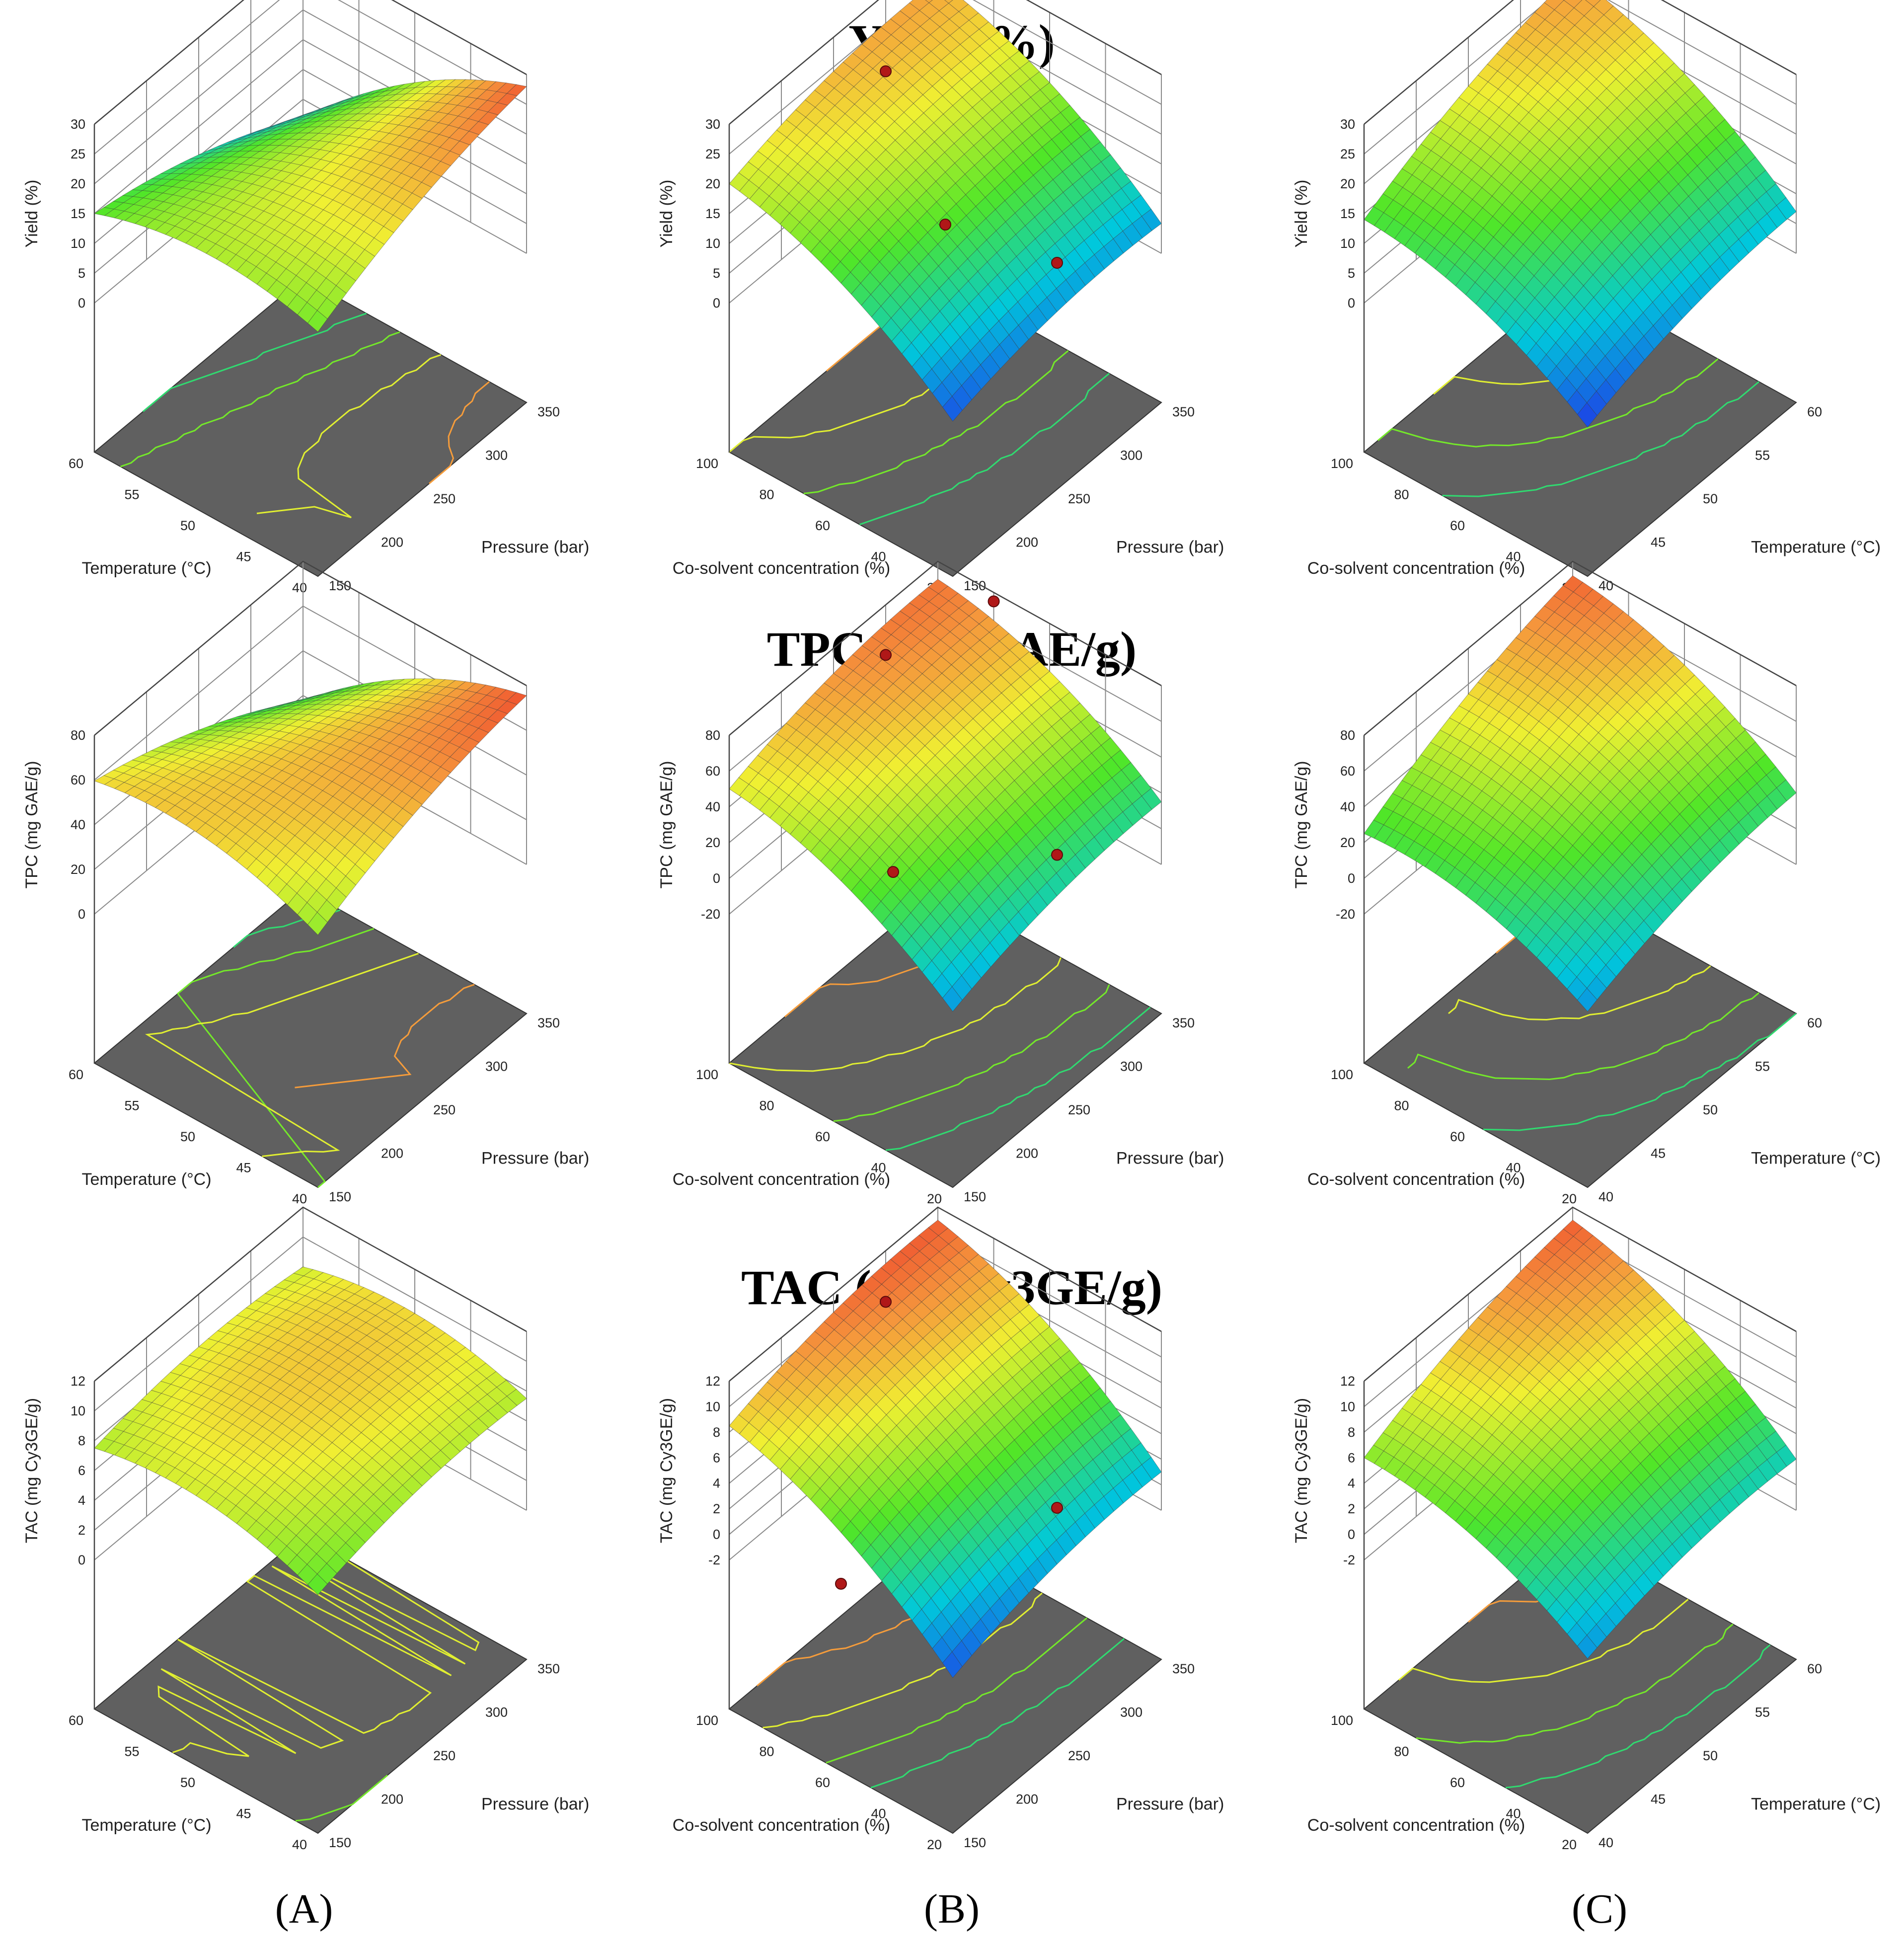 Image resolution: width=1904 pixels, height=1946 pixels. Describe the element at coordinates (1658, 542) in the screenshot. I see `y-tick-label: 45` at that location.